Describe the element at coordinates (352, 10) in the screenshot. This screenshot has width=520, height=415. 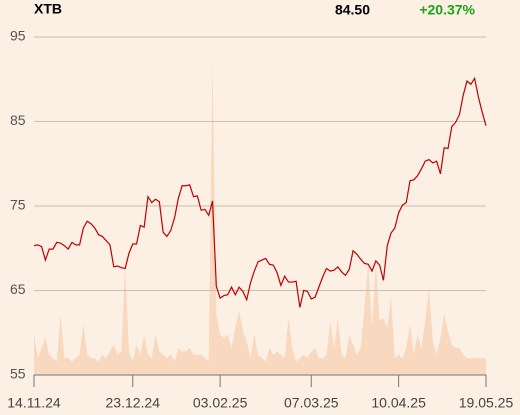
I see `last-price: 84.50` at that location.